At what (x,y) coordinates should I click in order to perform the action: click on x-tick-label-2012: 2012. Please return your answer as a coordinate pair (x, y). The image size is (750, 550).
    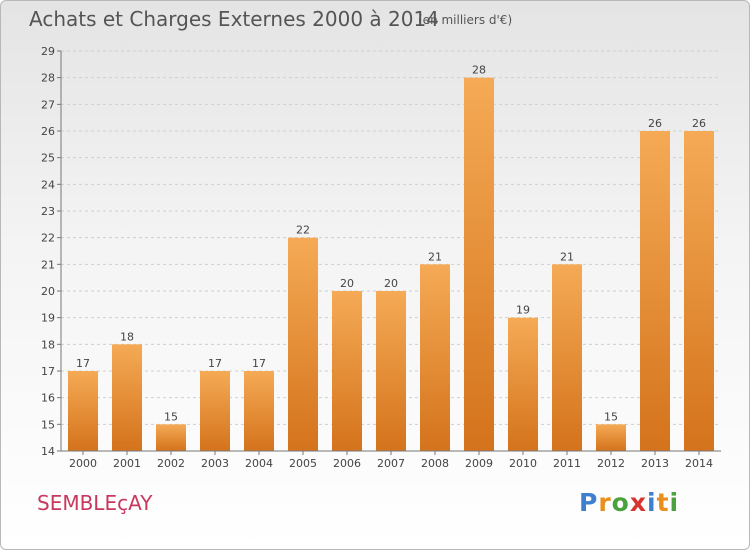
    Looking at the image, I should click on (611, 463).